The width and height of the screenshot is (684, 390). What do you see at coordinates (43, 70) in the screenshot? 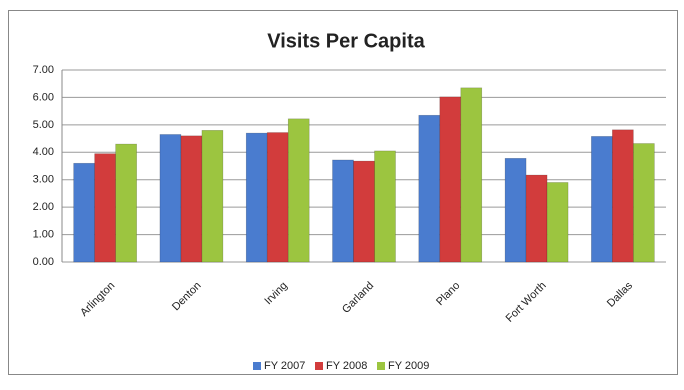
I see `y-tick-label: 7.00` at bounding box center [43, 70].